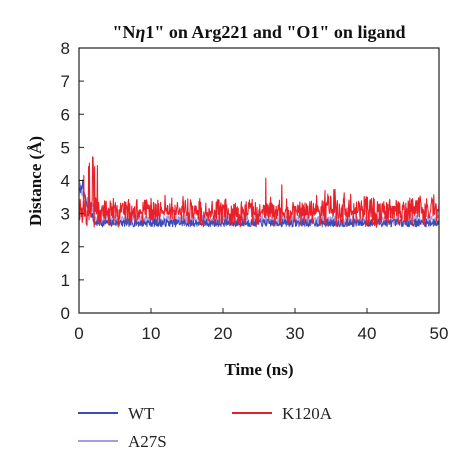 The width and height of the screenshot is (474, 474). I want to click on chart-title-part: "N, so click(124, 32).